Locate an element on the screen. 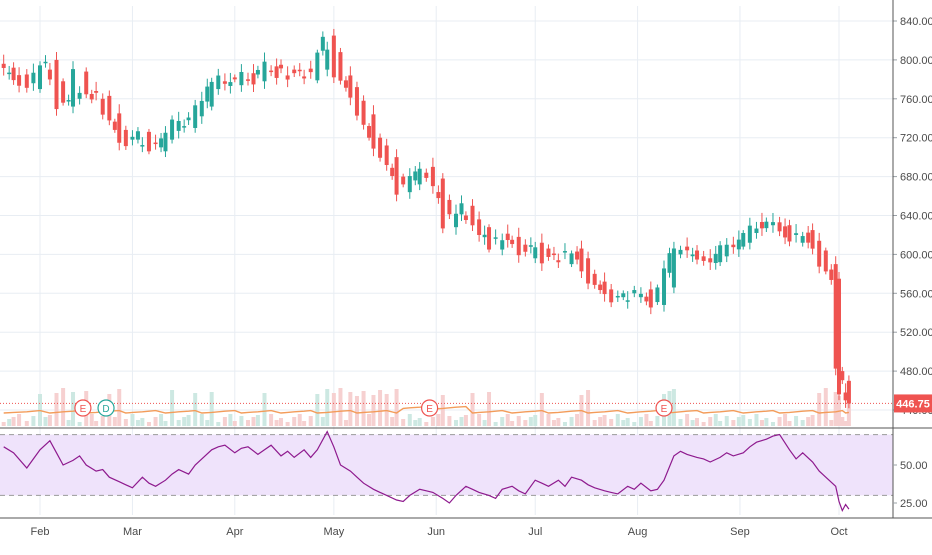 Image resolution: width=932 pixels, height=555 pixels. price-tick-label: 800.00 is located at coordinates (916, 61).